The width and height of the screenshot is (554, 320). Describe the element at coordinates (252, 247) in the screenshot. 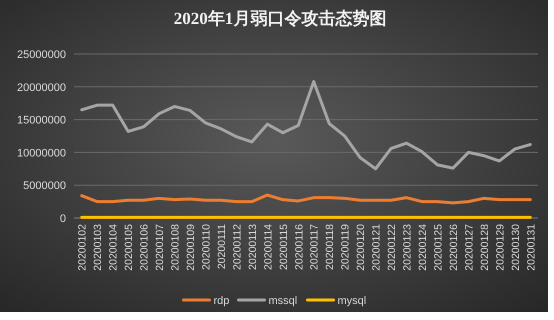

I see `x-tick-label: 20200113` at that location.